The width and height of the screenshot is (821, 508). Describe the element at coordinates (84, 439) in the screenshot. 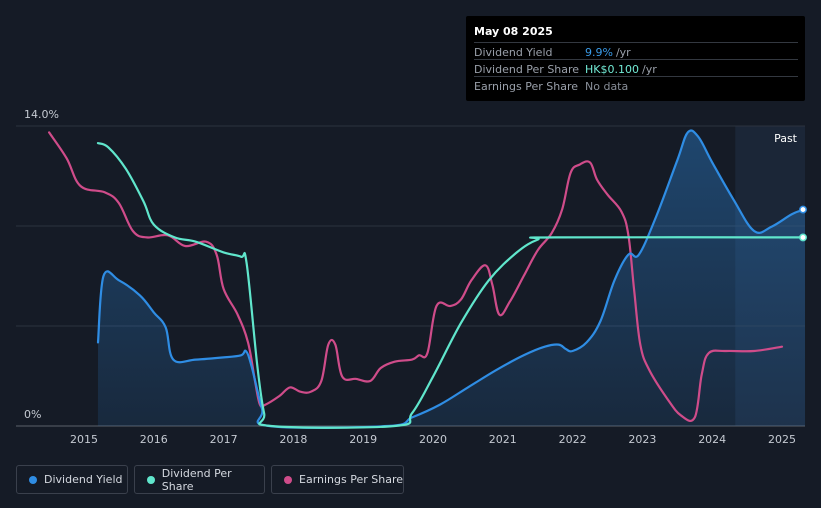

I see `x-tick-label: 2015` at that location.